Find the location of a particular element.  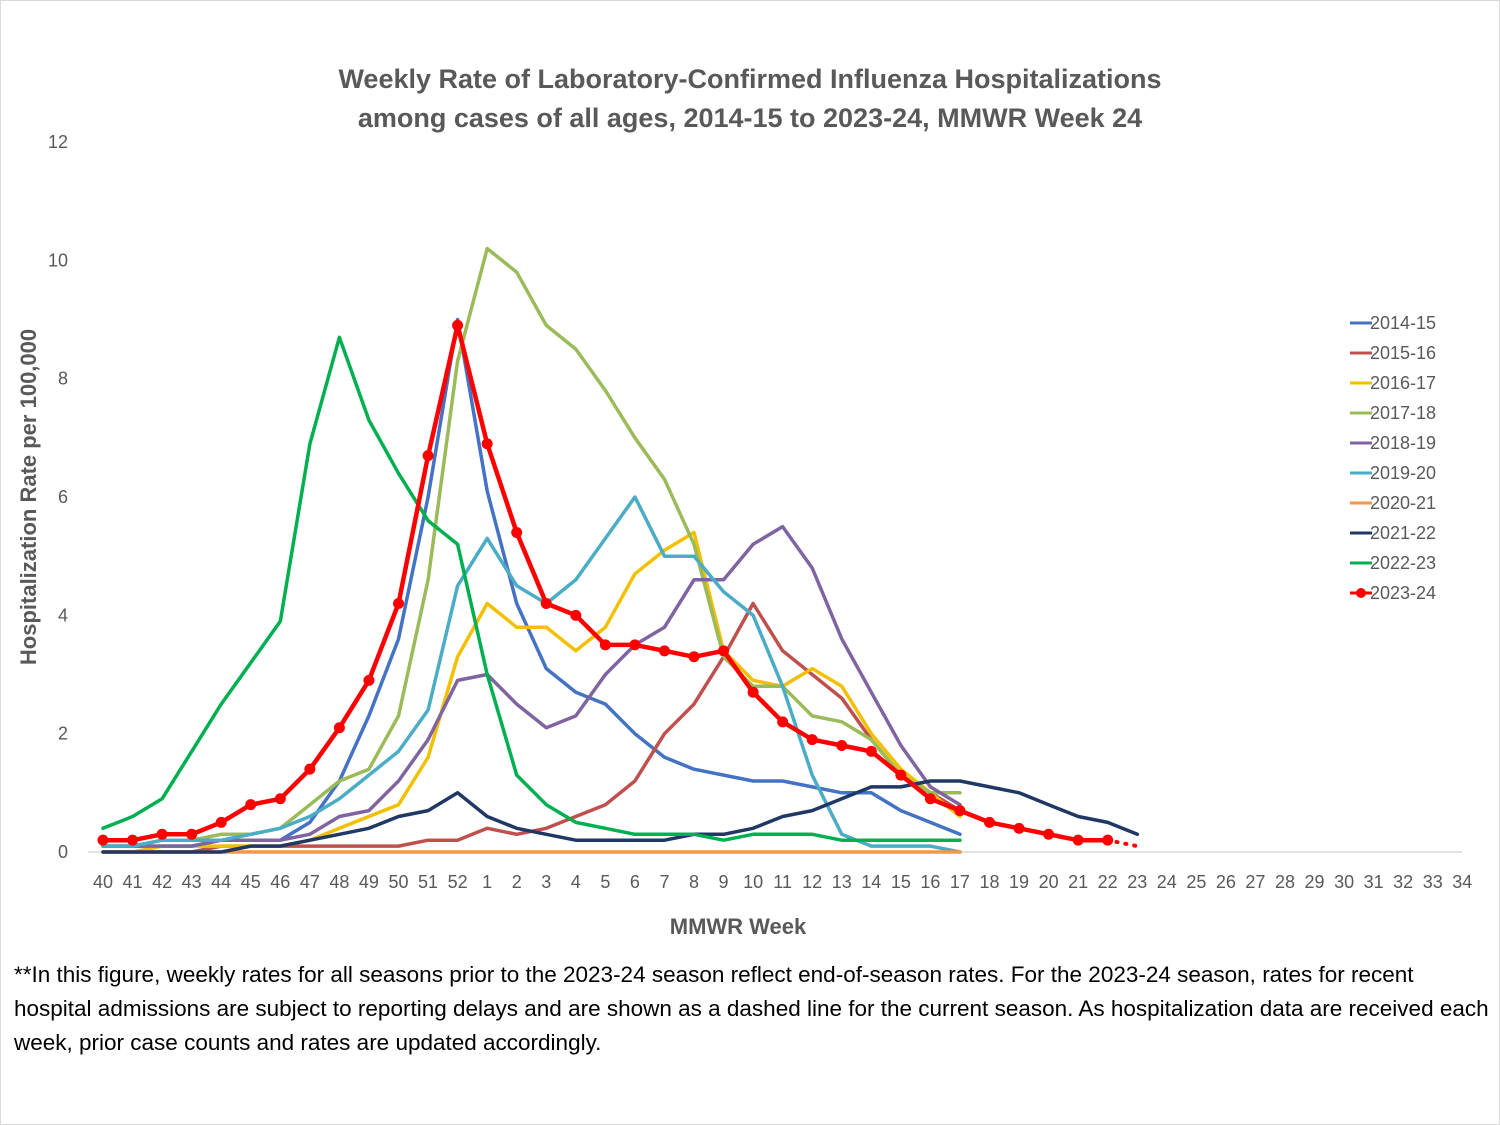

x-tick-label: 15 is located at coordinates (901, 882).